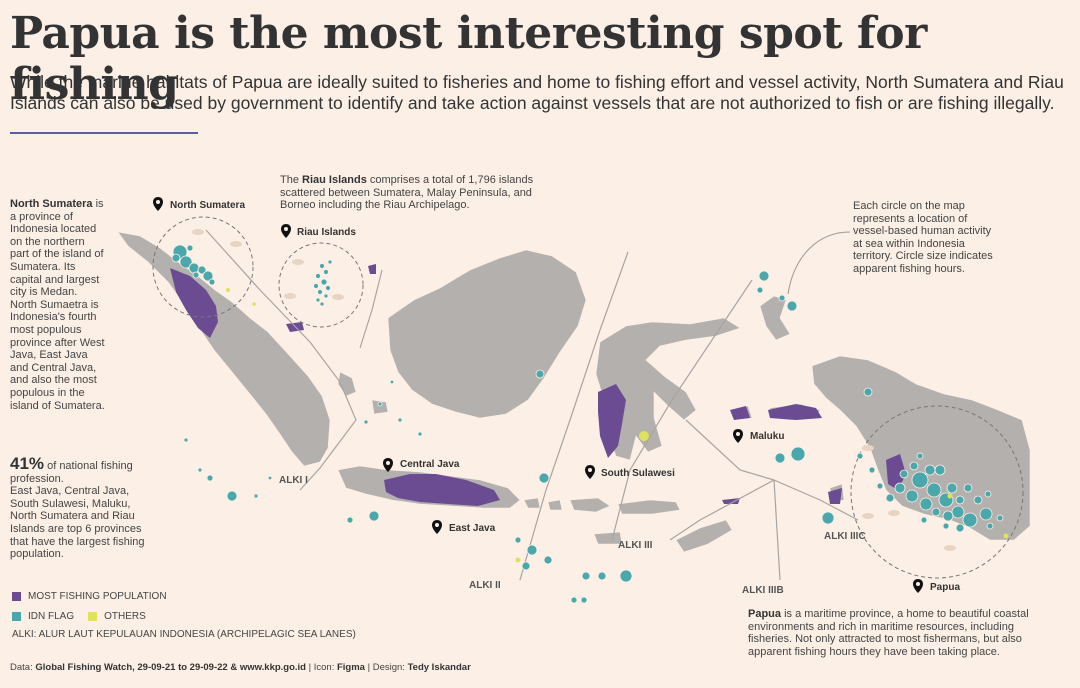 The image size is (1080, 688). I want to click on land-bangka, so click(347, 384).